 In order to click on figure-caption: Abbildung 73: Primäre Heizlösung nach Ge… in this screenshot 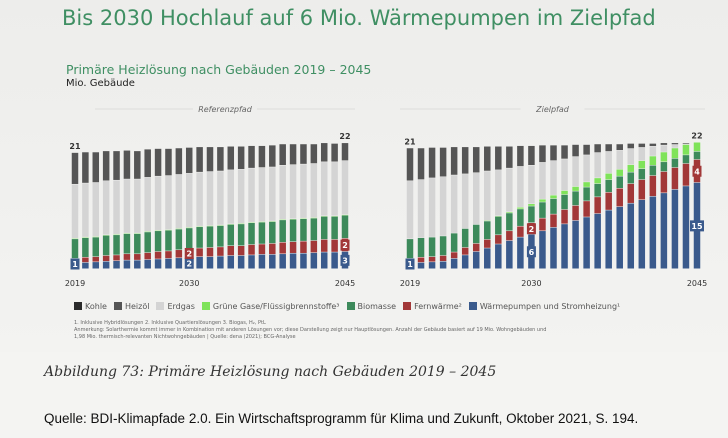, I will do `click(270, 372)`.